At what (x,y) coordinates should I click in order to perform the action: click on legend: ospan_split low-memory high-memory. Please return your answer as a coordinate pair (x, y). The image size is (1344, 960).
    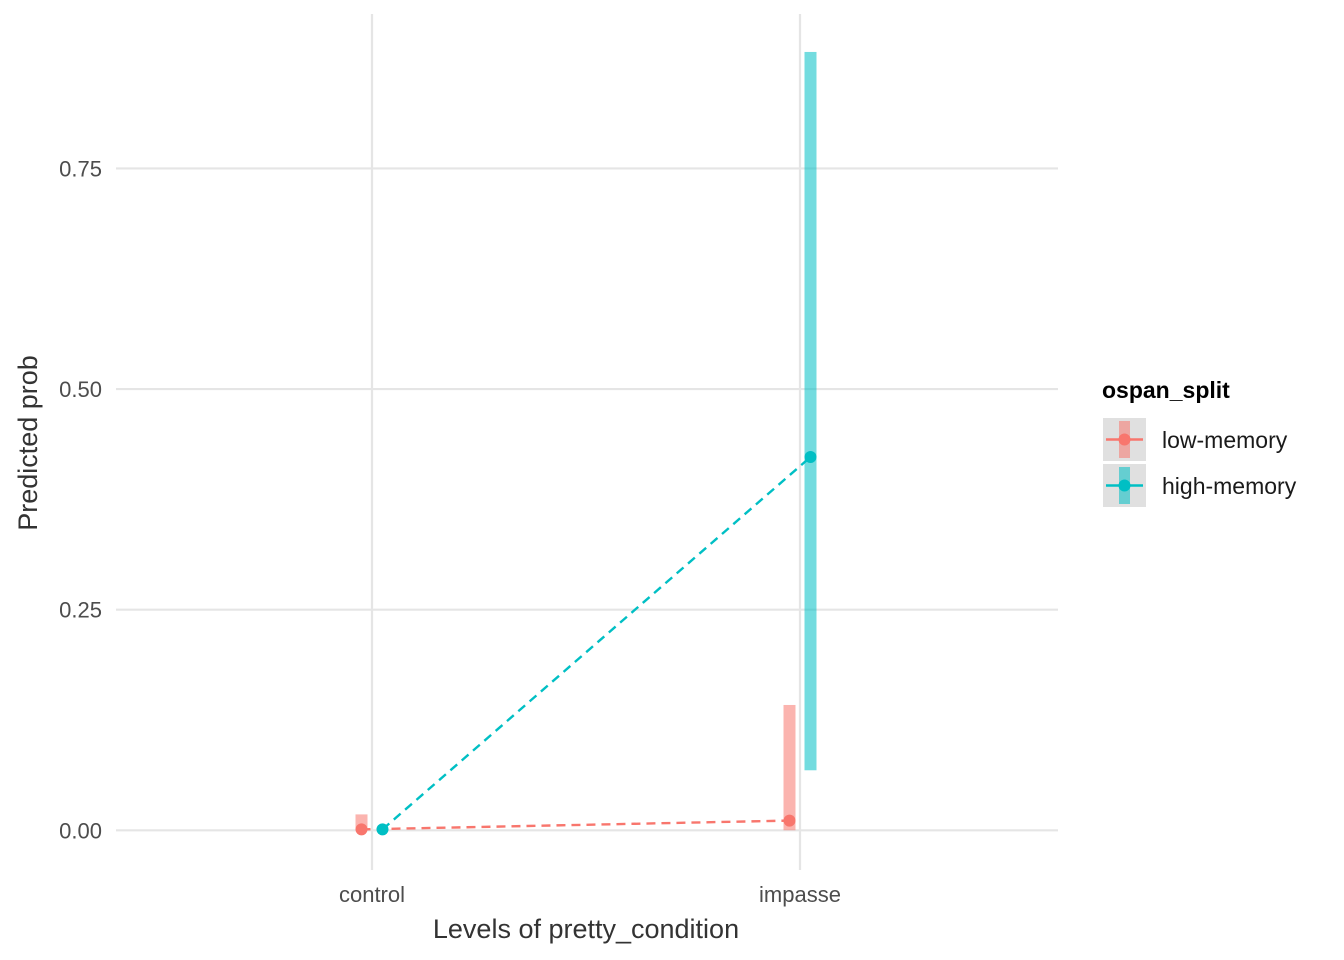
    Looking at the image, I should click on (1199, 442).